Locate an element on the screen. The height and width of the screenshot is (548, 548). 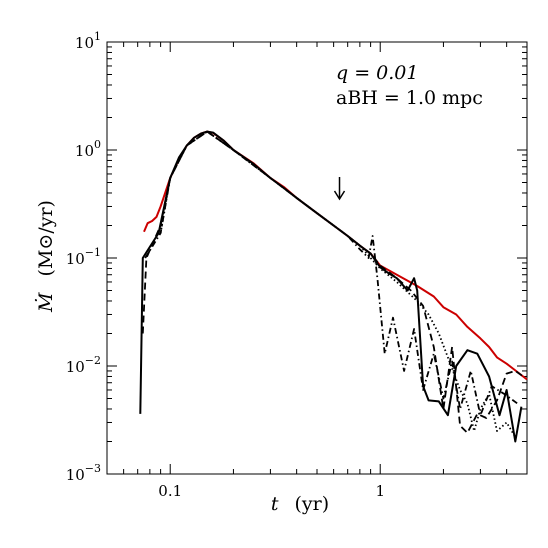
y-tick-base-0: 10 is located at coordinates (75, 475).